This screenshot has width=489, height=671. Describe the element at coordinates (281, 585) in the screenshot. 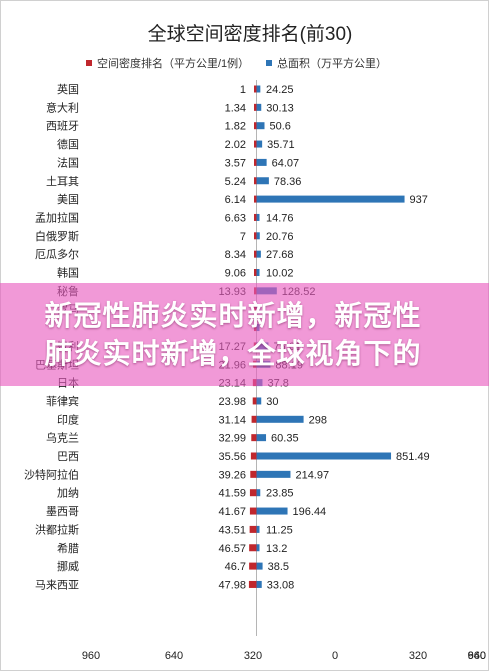

I see `area-value-label: 33.08` at that location.